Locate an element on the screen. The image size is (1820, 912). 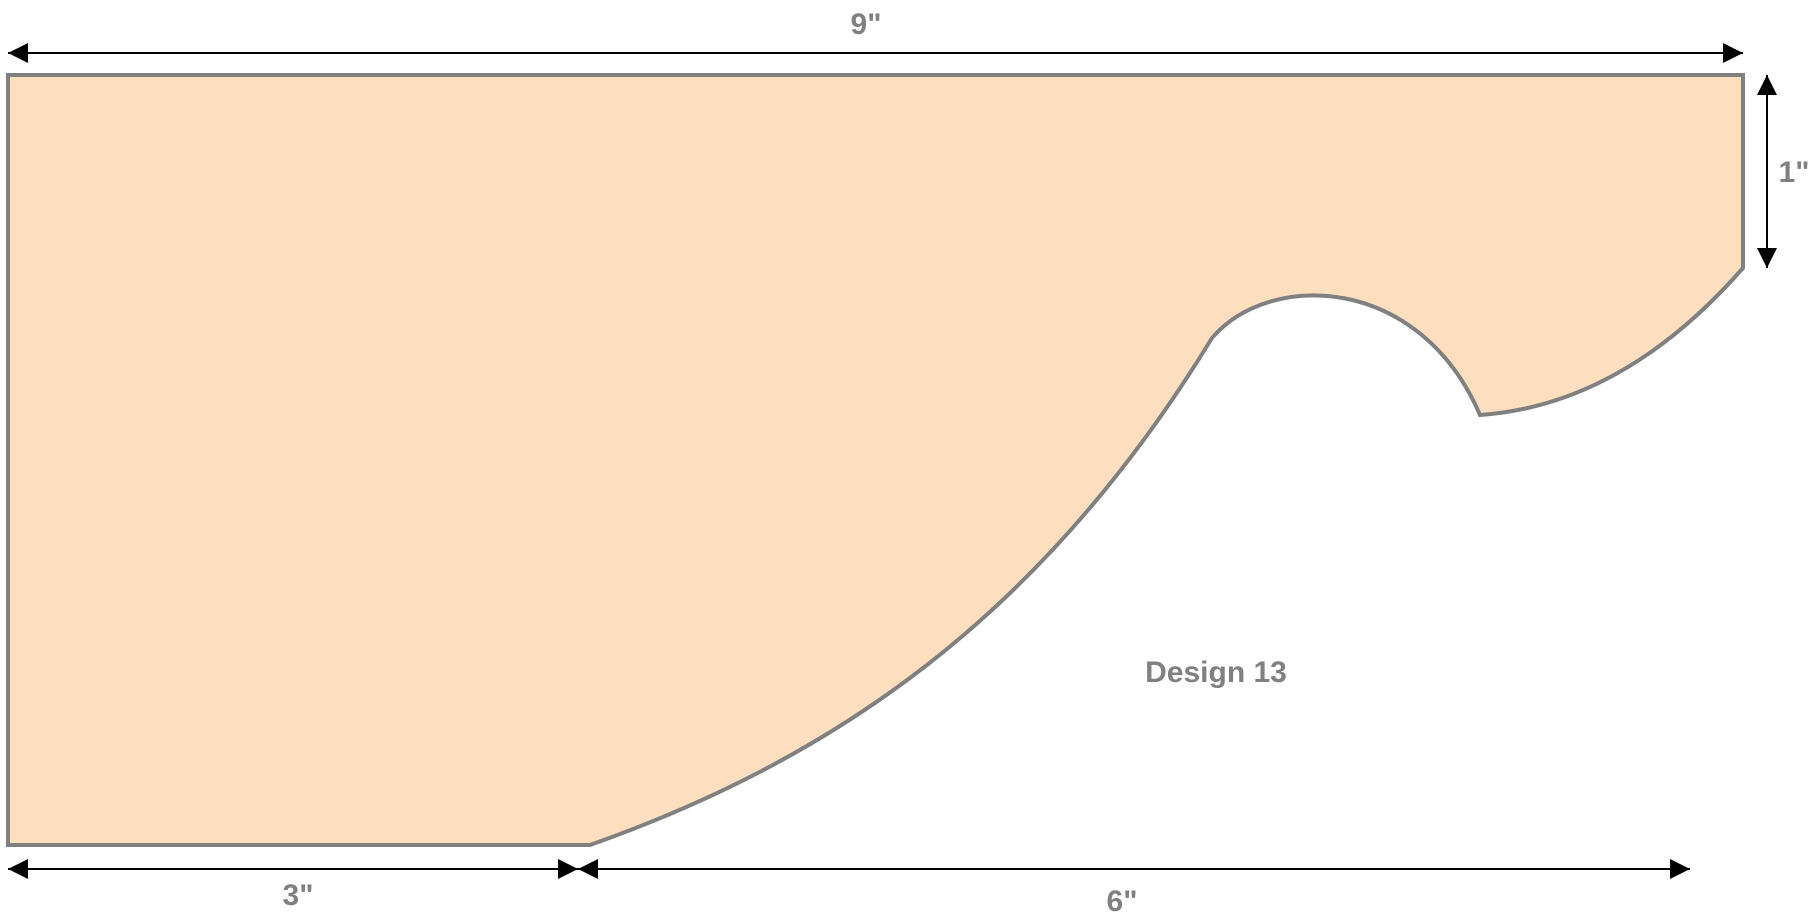
bottom-left-dimension-label: 3" is located at coordinates (298, 895).